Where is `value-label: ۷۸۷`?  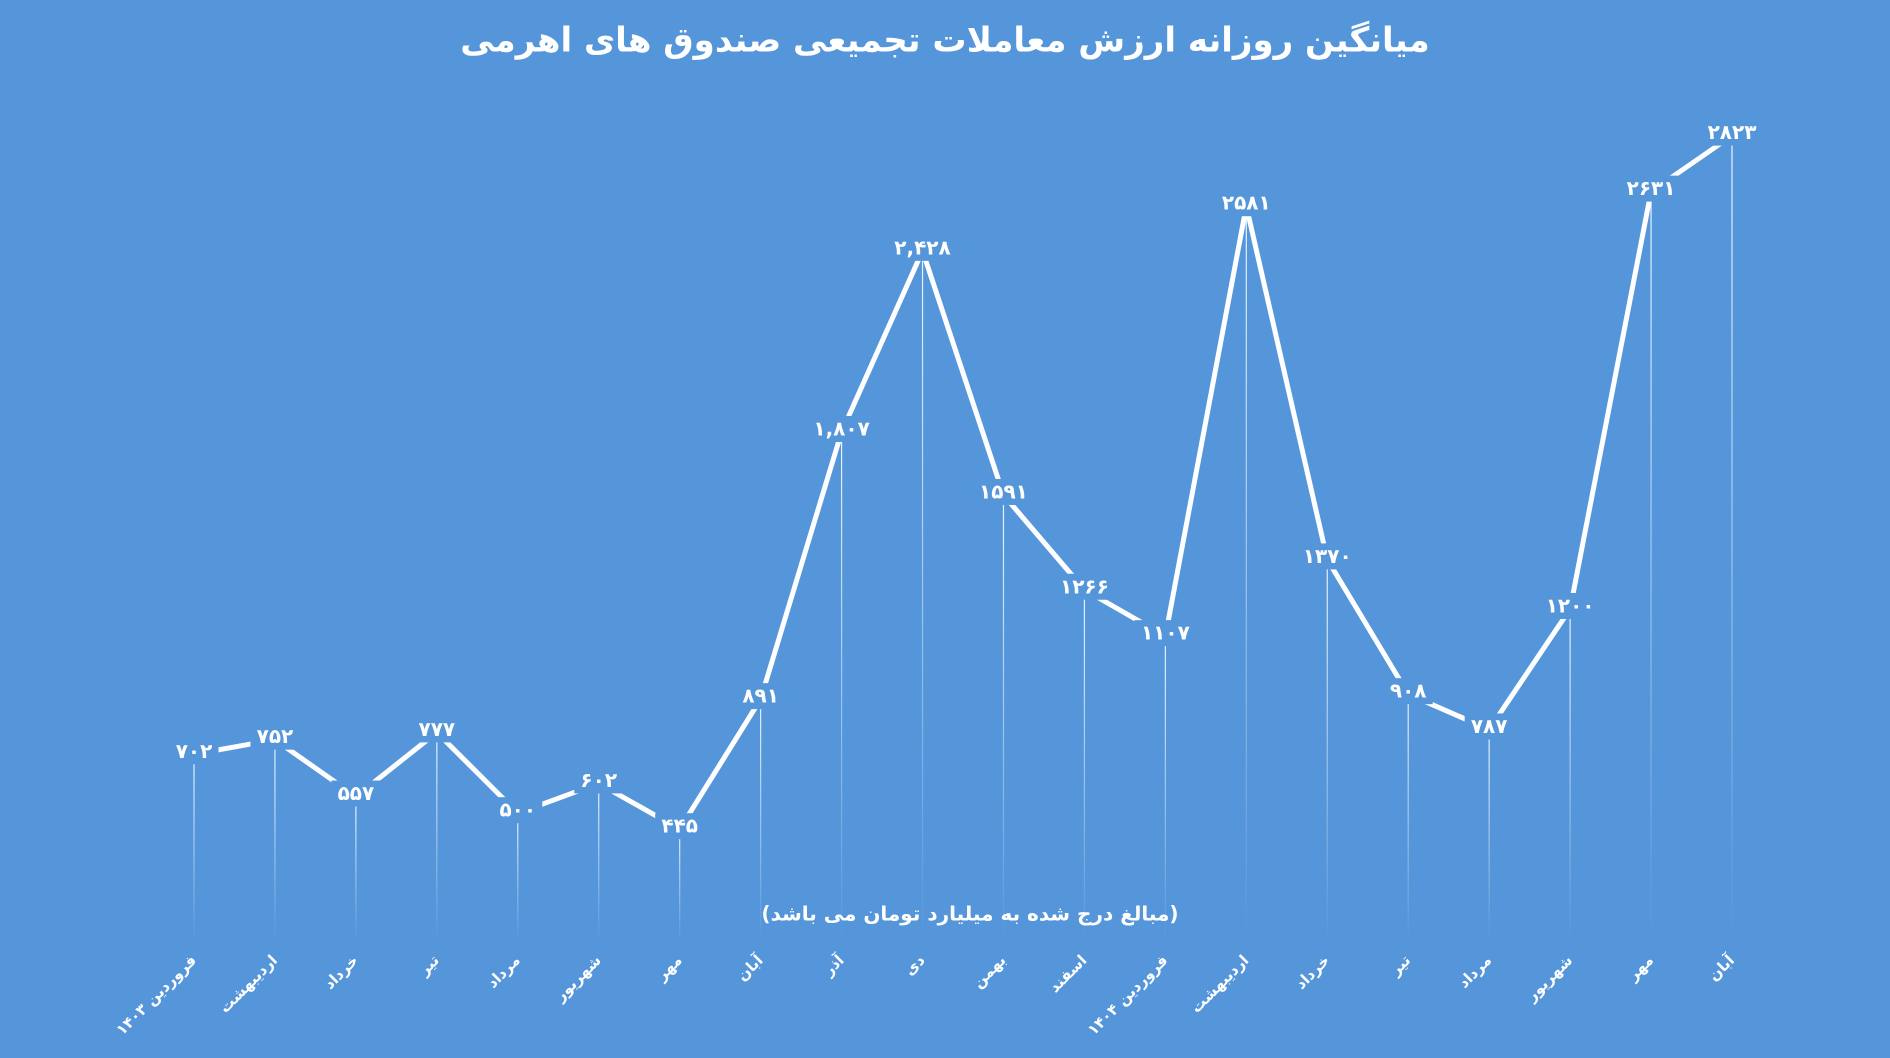
value-label: ۷۸۷ is located at coordinates (1489, 726).